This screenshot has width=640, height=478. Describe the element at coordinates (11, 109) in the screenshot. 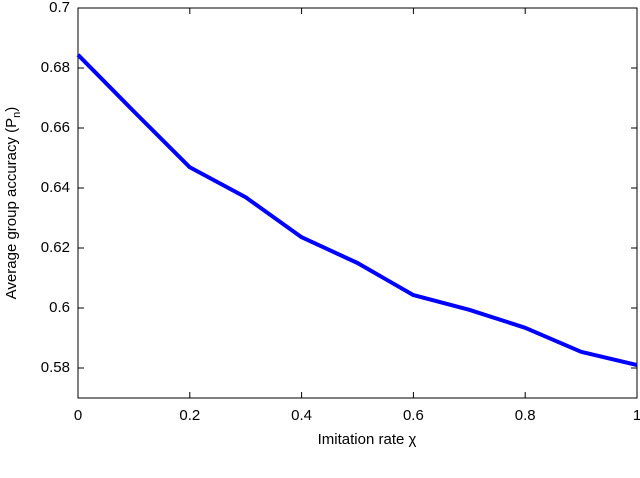

I see `y-axis-label-end: )` at that location.